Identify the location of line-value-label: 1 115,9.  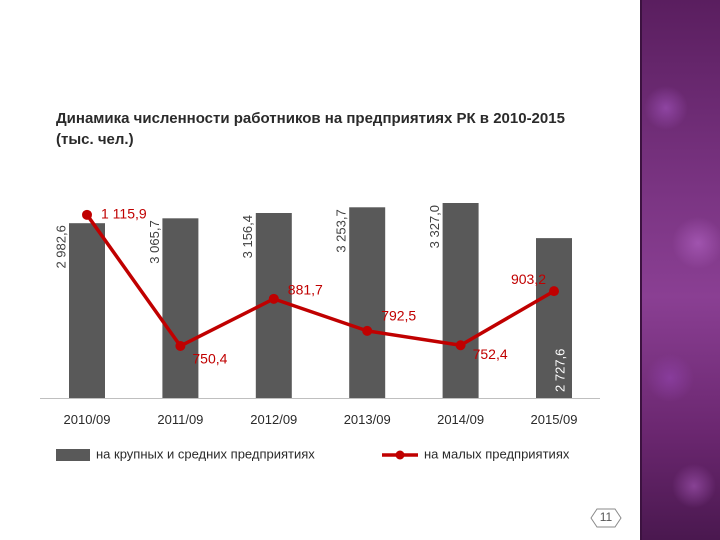
(124, 214).